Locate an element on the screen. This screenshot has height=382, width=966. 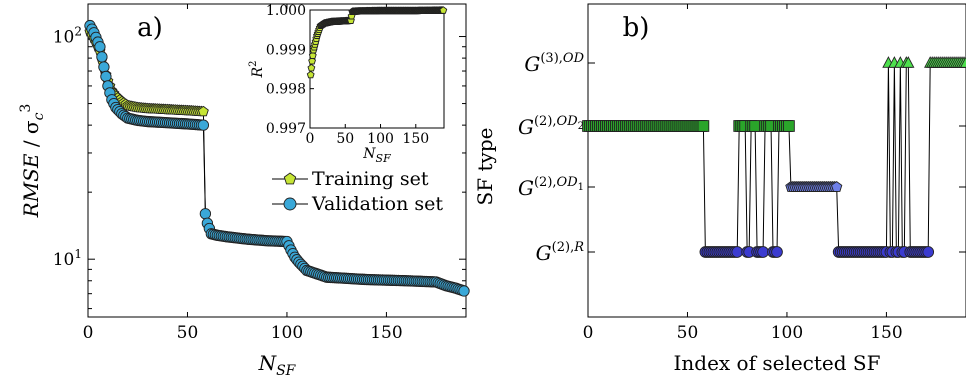
y-axis-label: RMSE / σc3 is located at coordinates (32, 161).